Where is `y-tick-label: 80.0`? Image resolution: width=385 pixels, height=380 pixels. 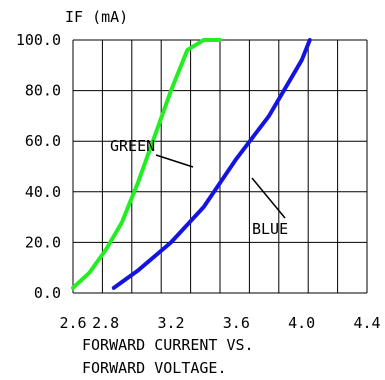
y-tick-label: 80.0 is located at coordinates (43, 91).